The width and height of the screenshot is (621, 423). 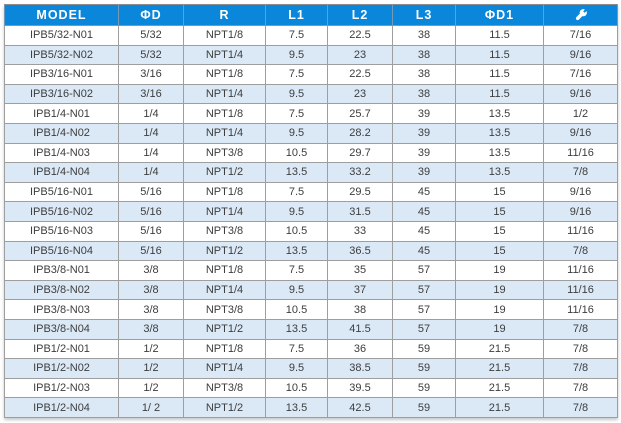 What do you see at coordinates (61, 290) in the screenshot?
I see `cell-model: IPB3/8-N02` at bounding box center [61, 290].